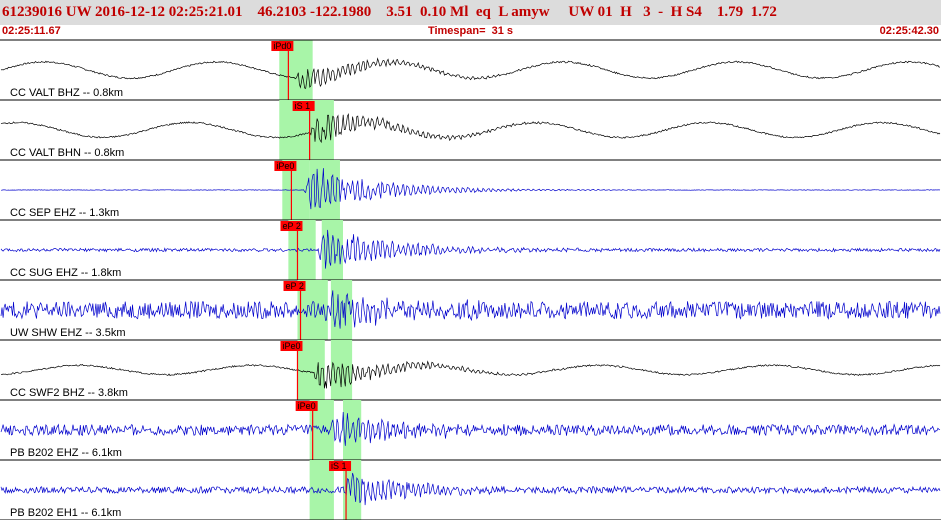 This screenshot has height=520, width=941. Describe the element at coordinates (31, 31) in the screenshot. I see `start-time-label: 02:25:11.67` at that location.